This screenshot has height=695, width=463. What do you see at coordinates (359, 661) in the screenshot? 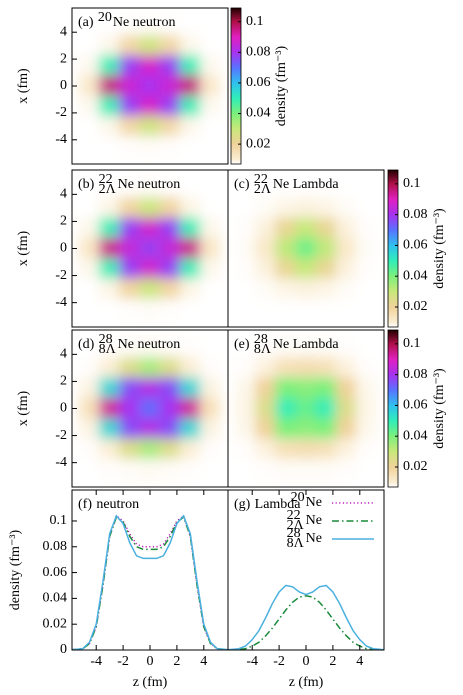
I see `x-tick-label: 4` at bounding box center [359, 661].